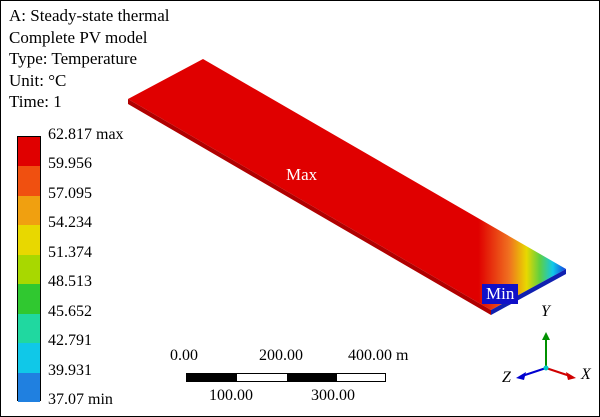 The width and height of the screenshot is (600, 417). What do you see at coordinates (231, 395) in the screenshot?
I see `scale-bottom-label-0: 100.00` at bounding box center [231, 395].